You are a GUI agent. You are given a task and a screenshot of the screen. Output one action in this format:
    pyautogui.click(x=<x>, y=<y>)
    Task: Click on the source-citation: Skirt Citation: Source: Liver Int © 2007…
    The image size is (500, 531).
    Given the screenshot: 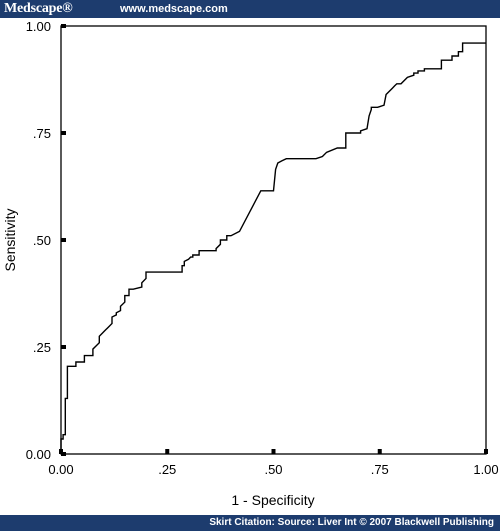 What is the action you would take?
    pyautogui.click(x=351, y=522)
    